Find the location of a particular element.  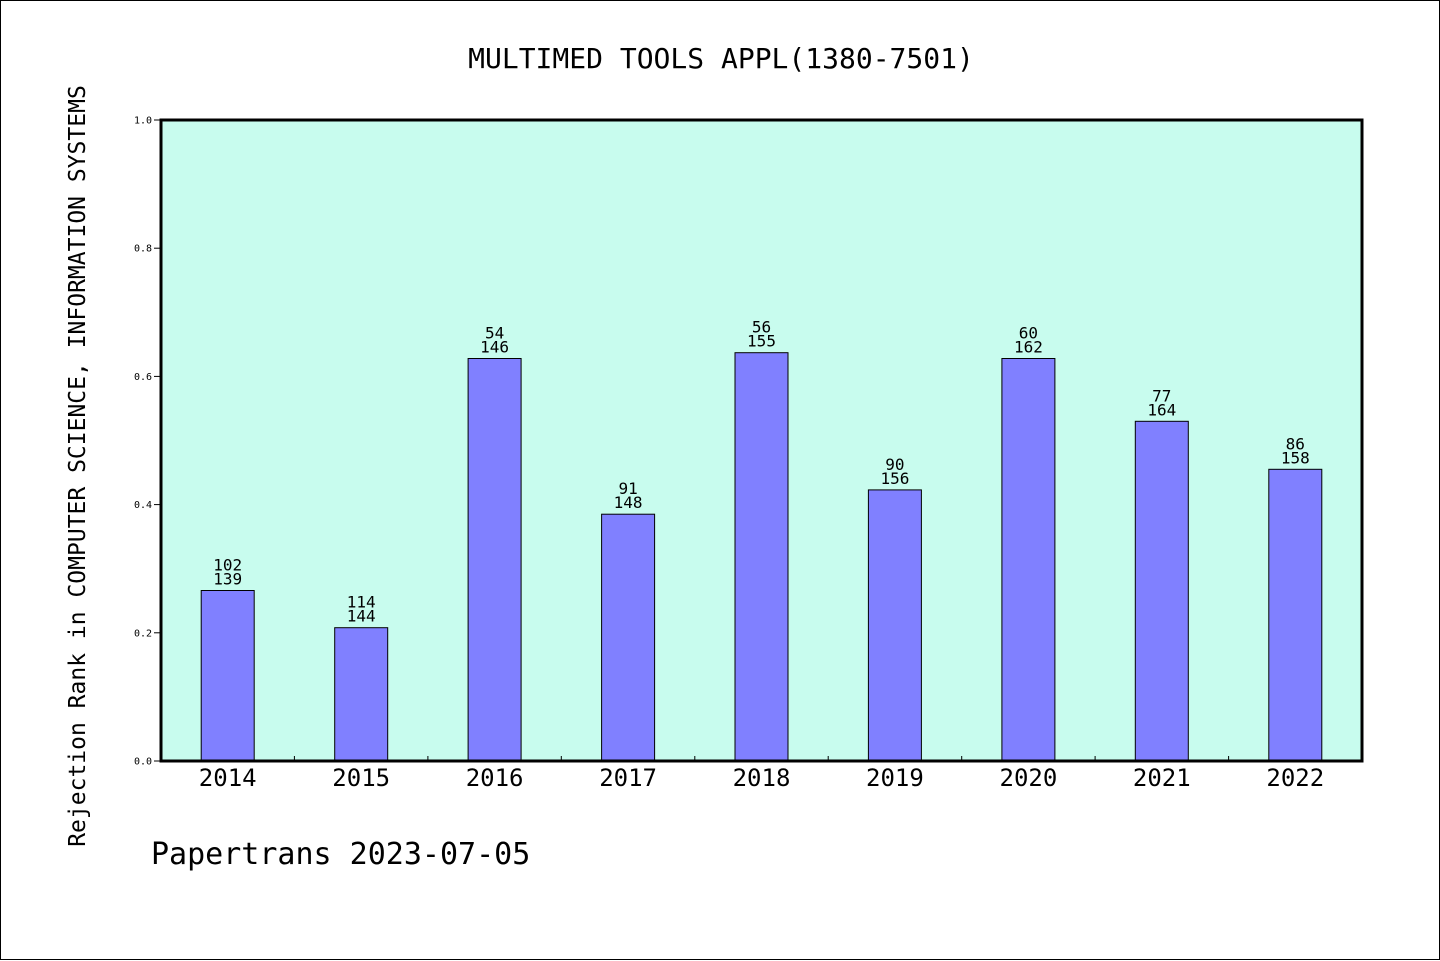

y-tick-label-1.0: 1.0 is located at coordinates (143, 121).